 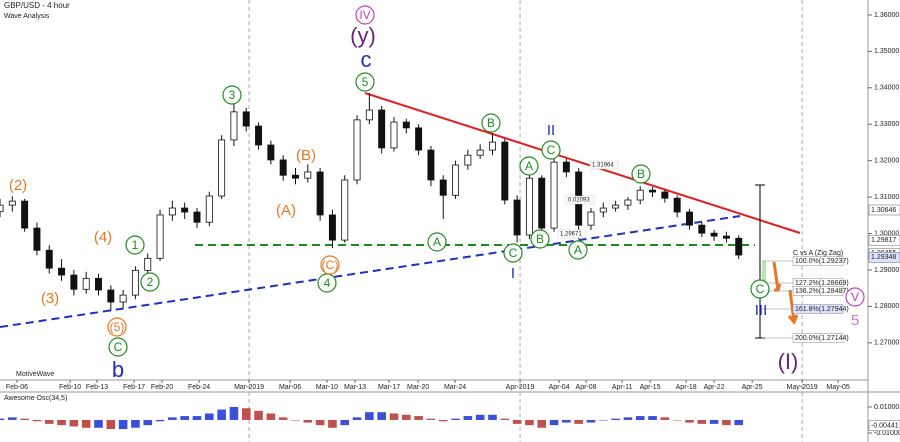 What do you see at coordinates (802, 387) in the screenshot?
I see `x-tick-label: May-2019` at bounding box center [802, 387].